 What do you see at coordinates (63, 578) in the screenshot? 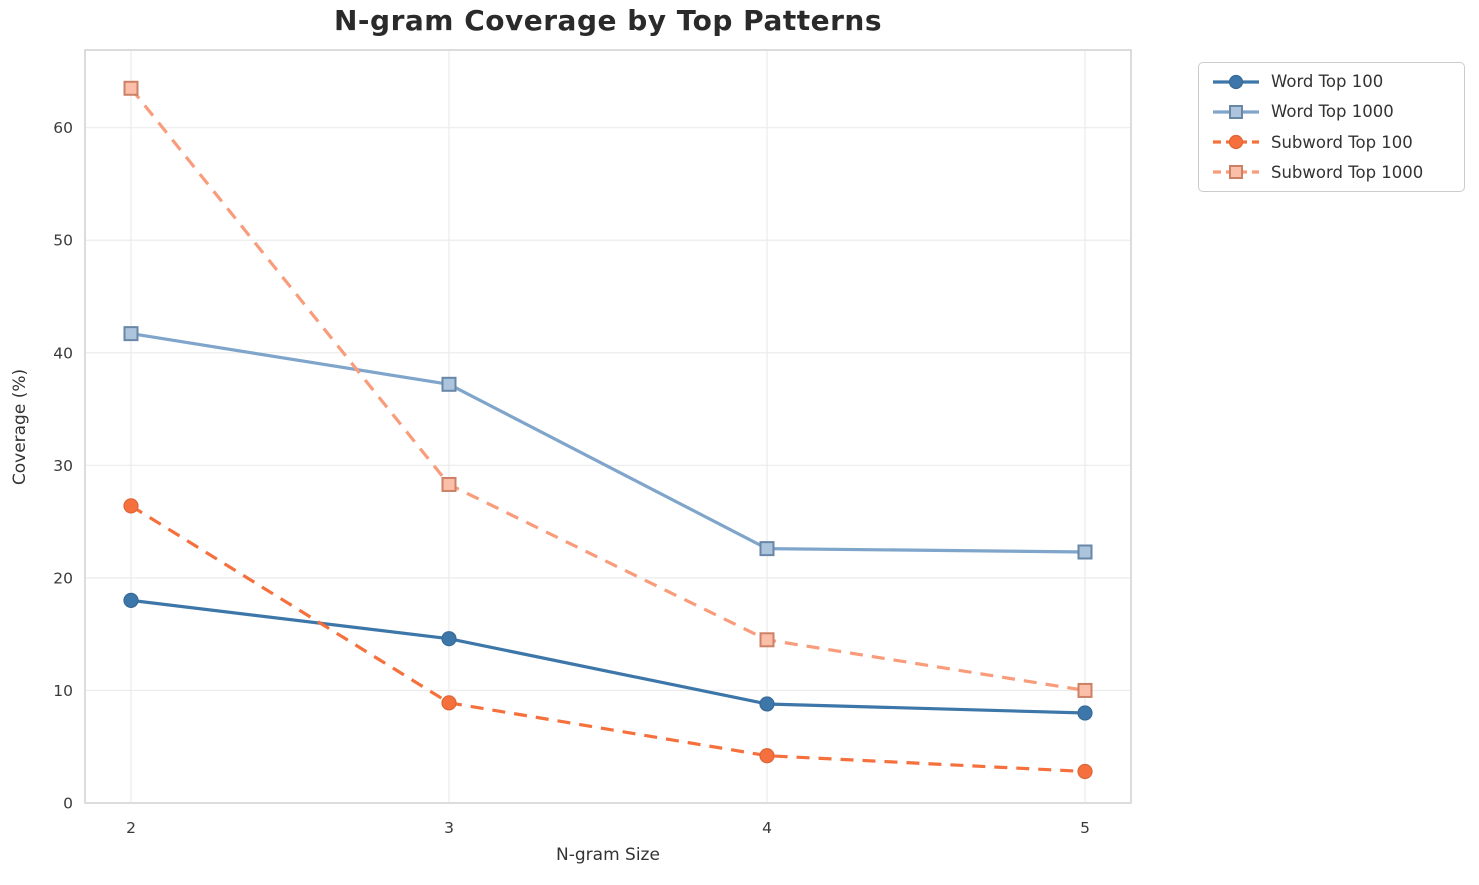
I see `y-tick-label: 20` at bounding box center [63, 578].